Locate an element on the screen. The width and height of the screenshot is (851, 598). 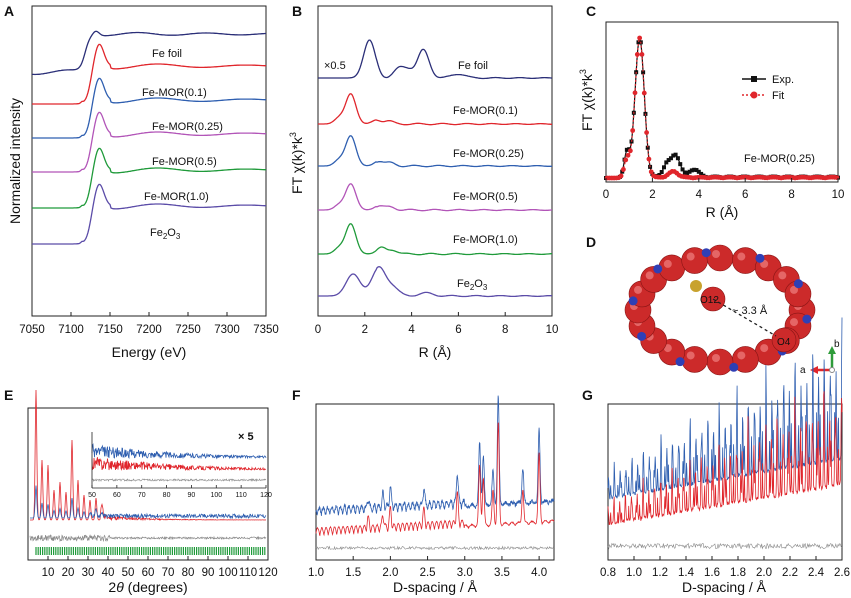
panel-e-xtick-label: 120 is located at coordinates (267, 573).